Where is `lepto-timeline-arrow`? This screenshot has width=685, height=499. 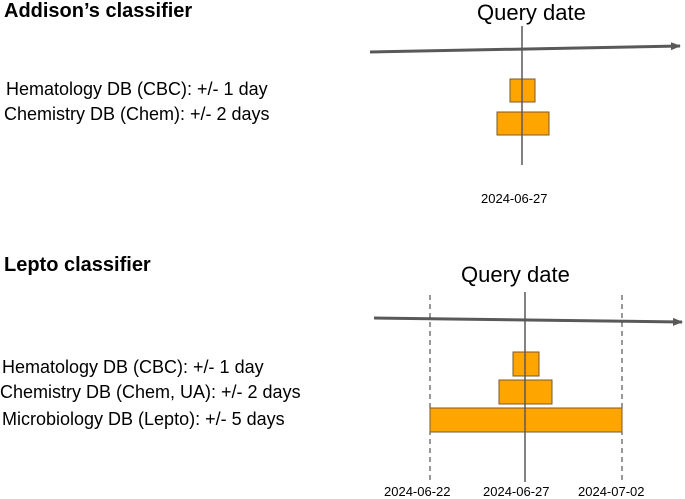
lepto-timeline-arrow is located at coordinates (528, 321).